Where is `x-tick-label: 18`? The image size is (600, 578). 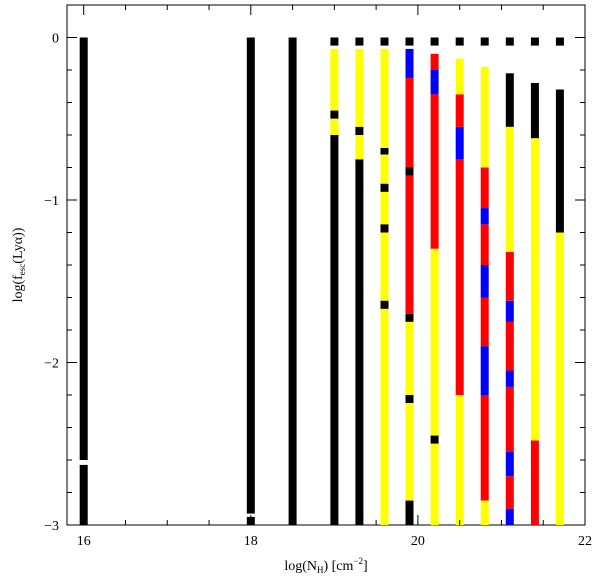 x-tick-label: 18 is located at coordinates (251, 541).